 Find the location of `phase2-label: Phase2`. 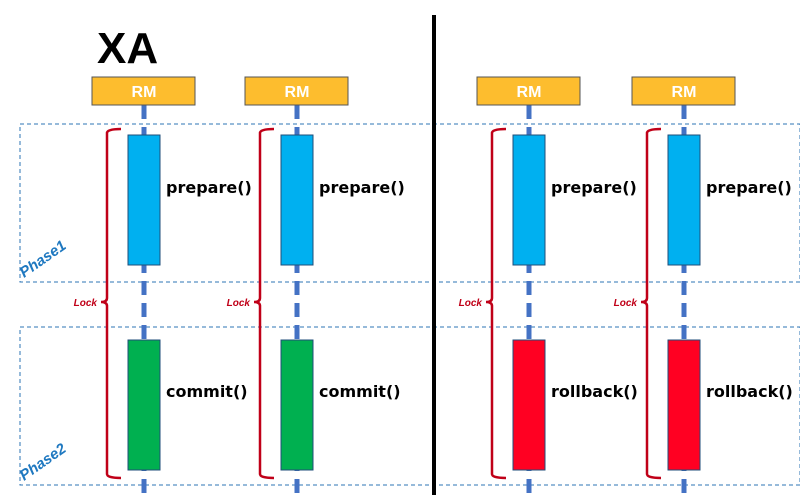

phase2-label: Phase2 is located at coordinates (43, 462).